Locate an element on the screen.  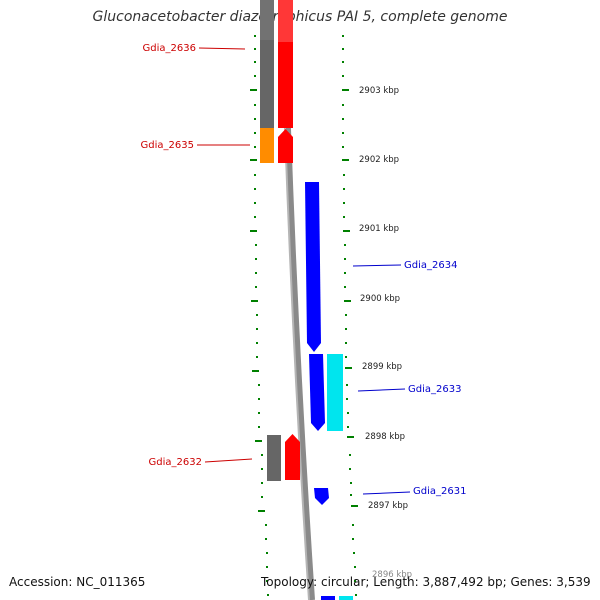
cds-bar-highlight is located at coordinates (285, 21).